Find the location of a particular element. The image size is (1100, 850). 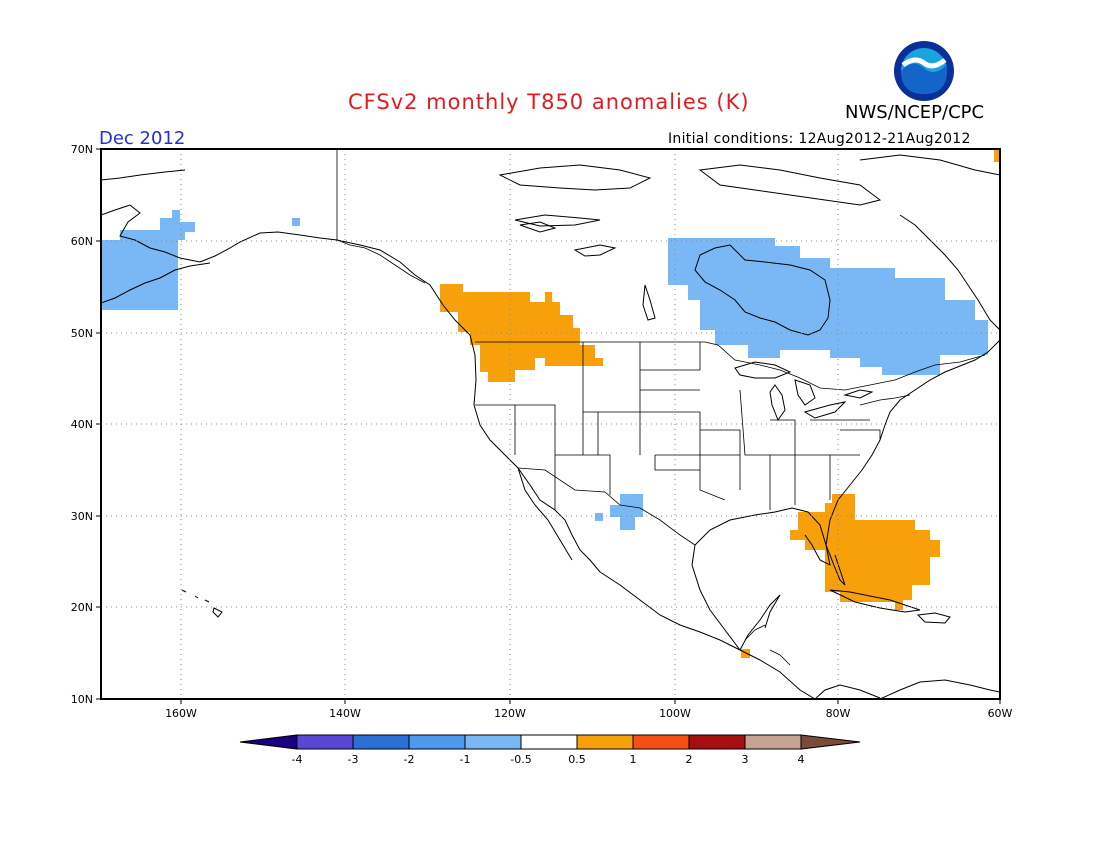

lake-superior is located at coordinates (763, 370).